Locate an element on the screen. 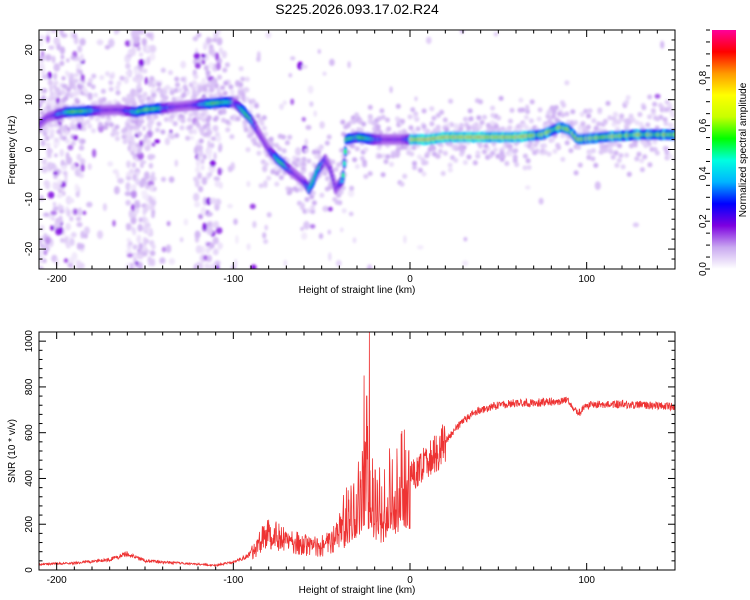 This screenshot has height=600, width=750. colorbar-scale is located at coordinates (724, 149).